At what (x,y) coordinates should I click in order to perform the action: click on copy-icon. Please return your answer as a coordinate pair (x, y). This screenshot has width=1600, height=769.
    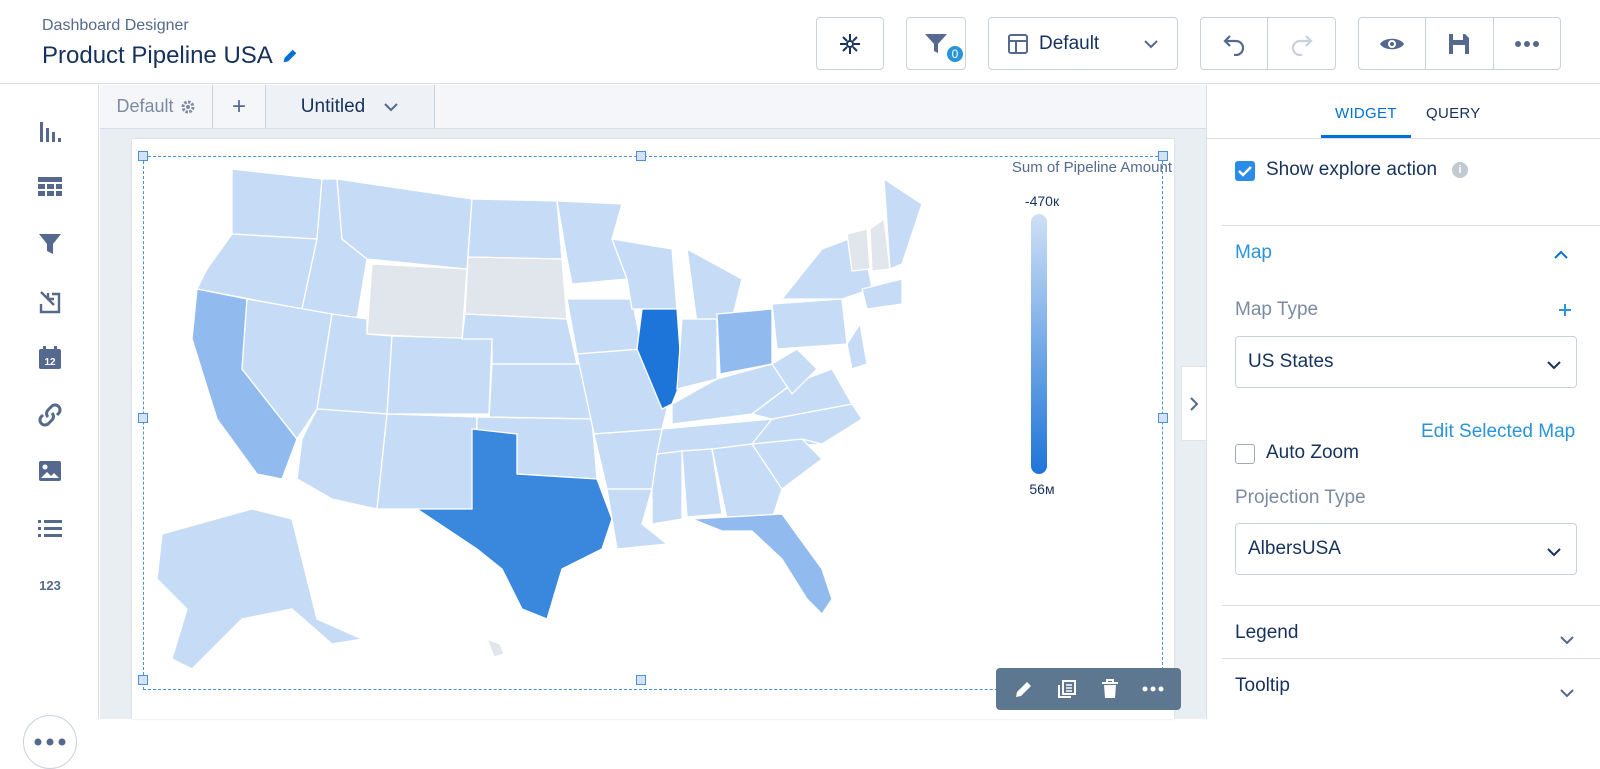
    Looking at the image, I should click on (1066, 689).